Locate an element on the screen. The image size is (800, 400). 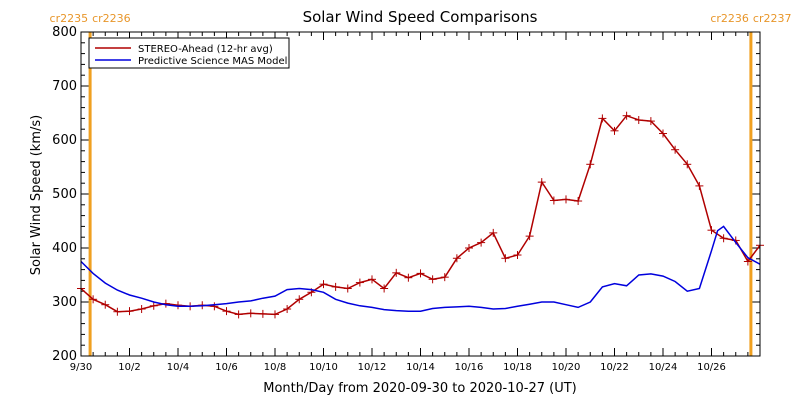
legend-label: STEREO-Ahead (12-hr avg) is located at coordinates (205, 49).